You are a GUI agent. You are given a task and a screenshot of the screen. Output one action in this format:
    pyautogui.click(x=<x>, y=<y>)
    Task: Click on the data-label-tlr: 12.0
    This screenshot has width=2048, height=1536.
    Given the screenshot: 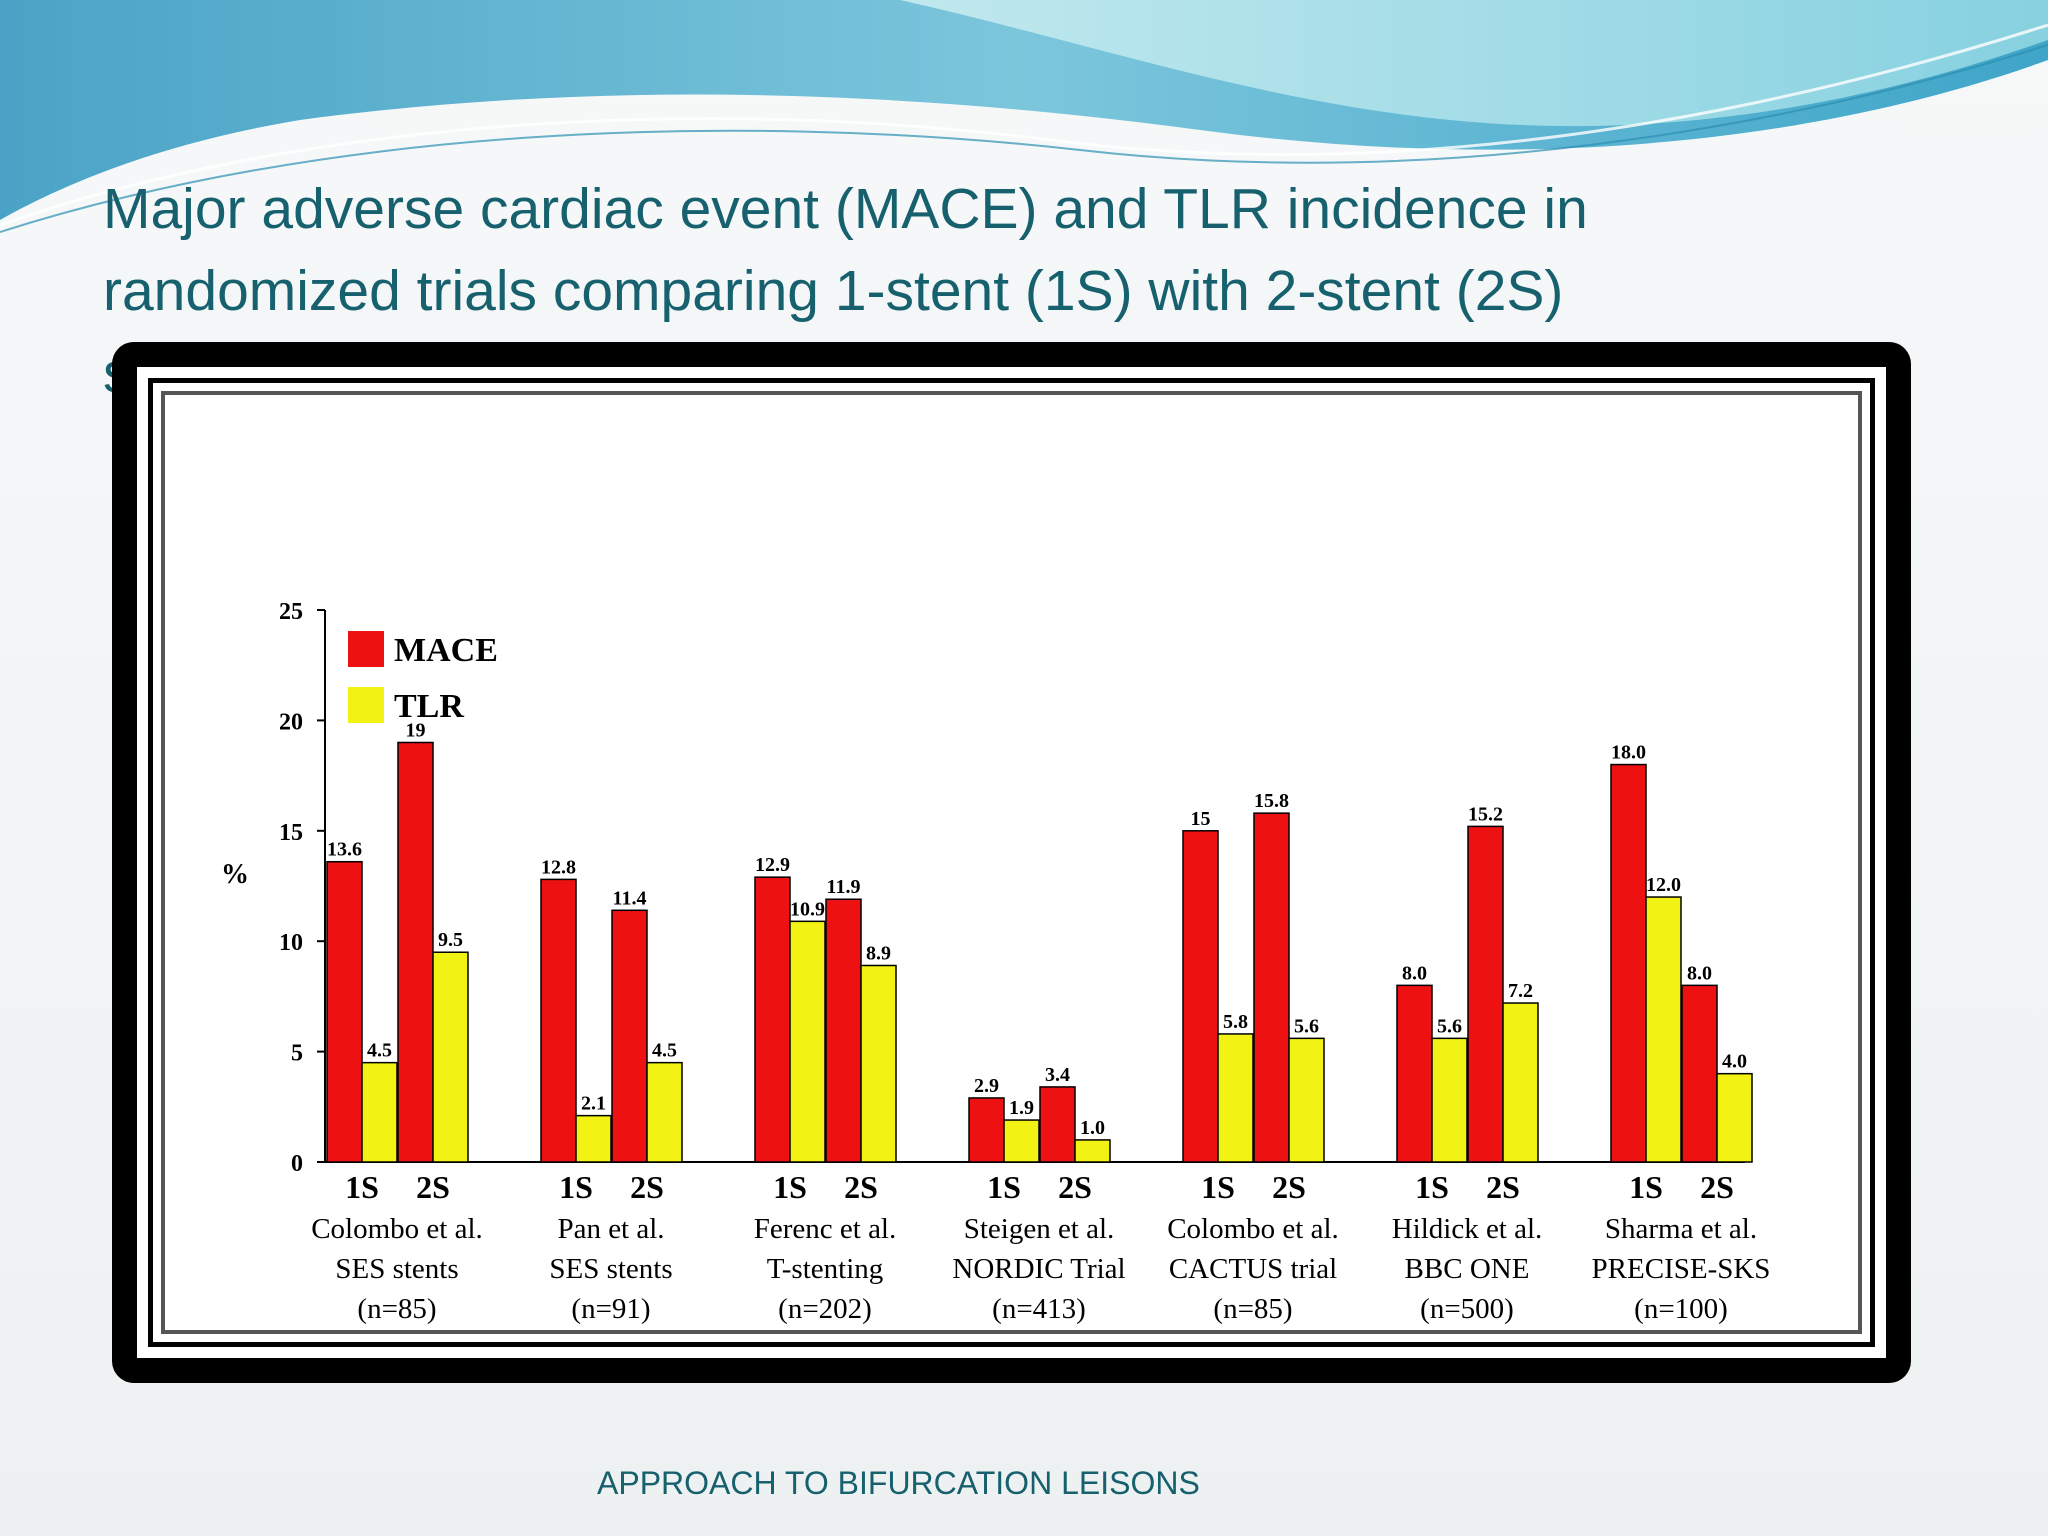 What is the action you would take?
    pyautogui.click(x=1663, y=885)
    